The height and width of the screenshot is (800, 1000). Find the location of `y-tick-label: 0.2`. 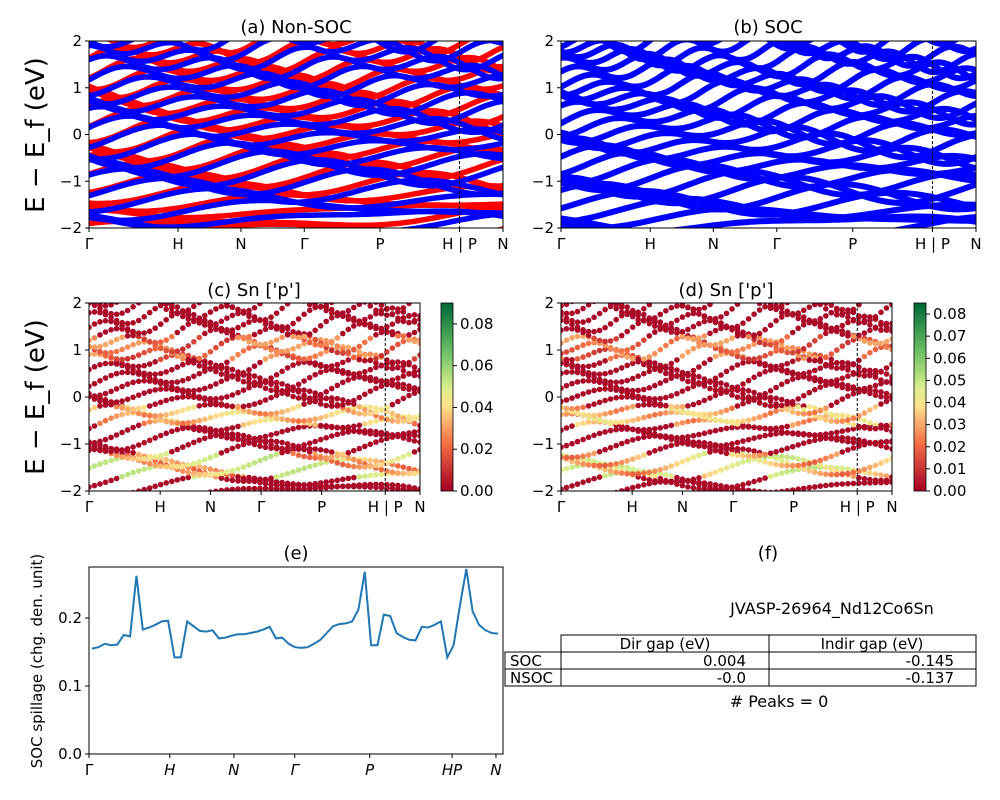

y-tick-label: 0.2 is located at coordinates (70, 618).